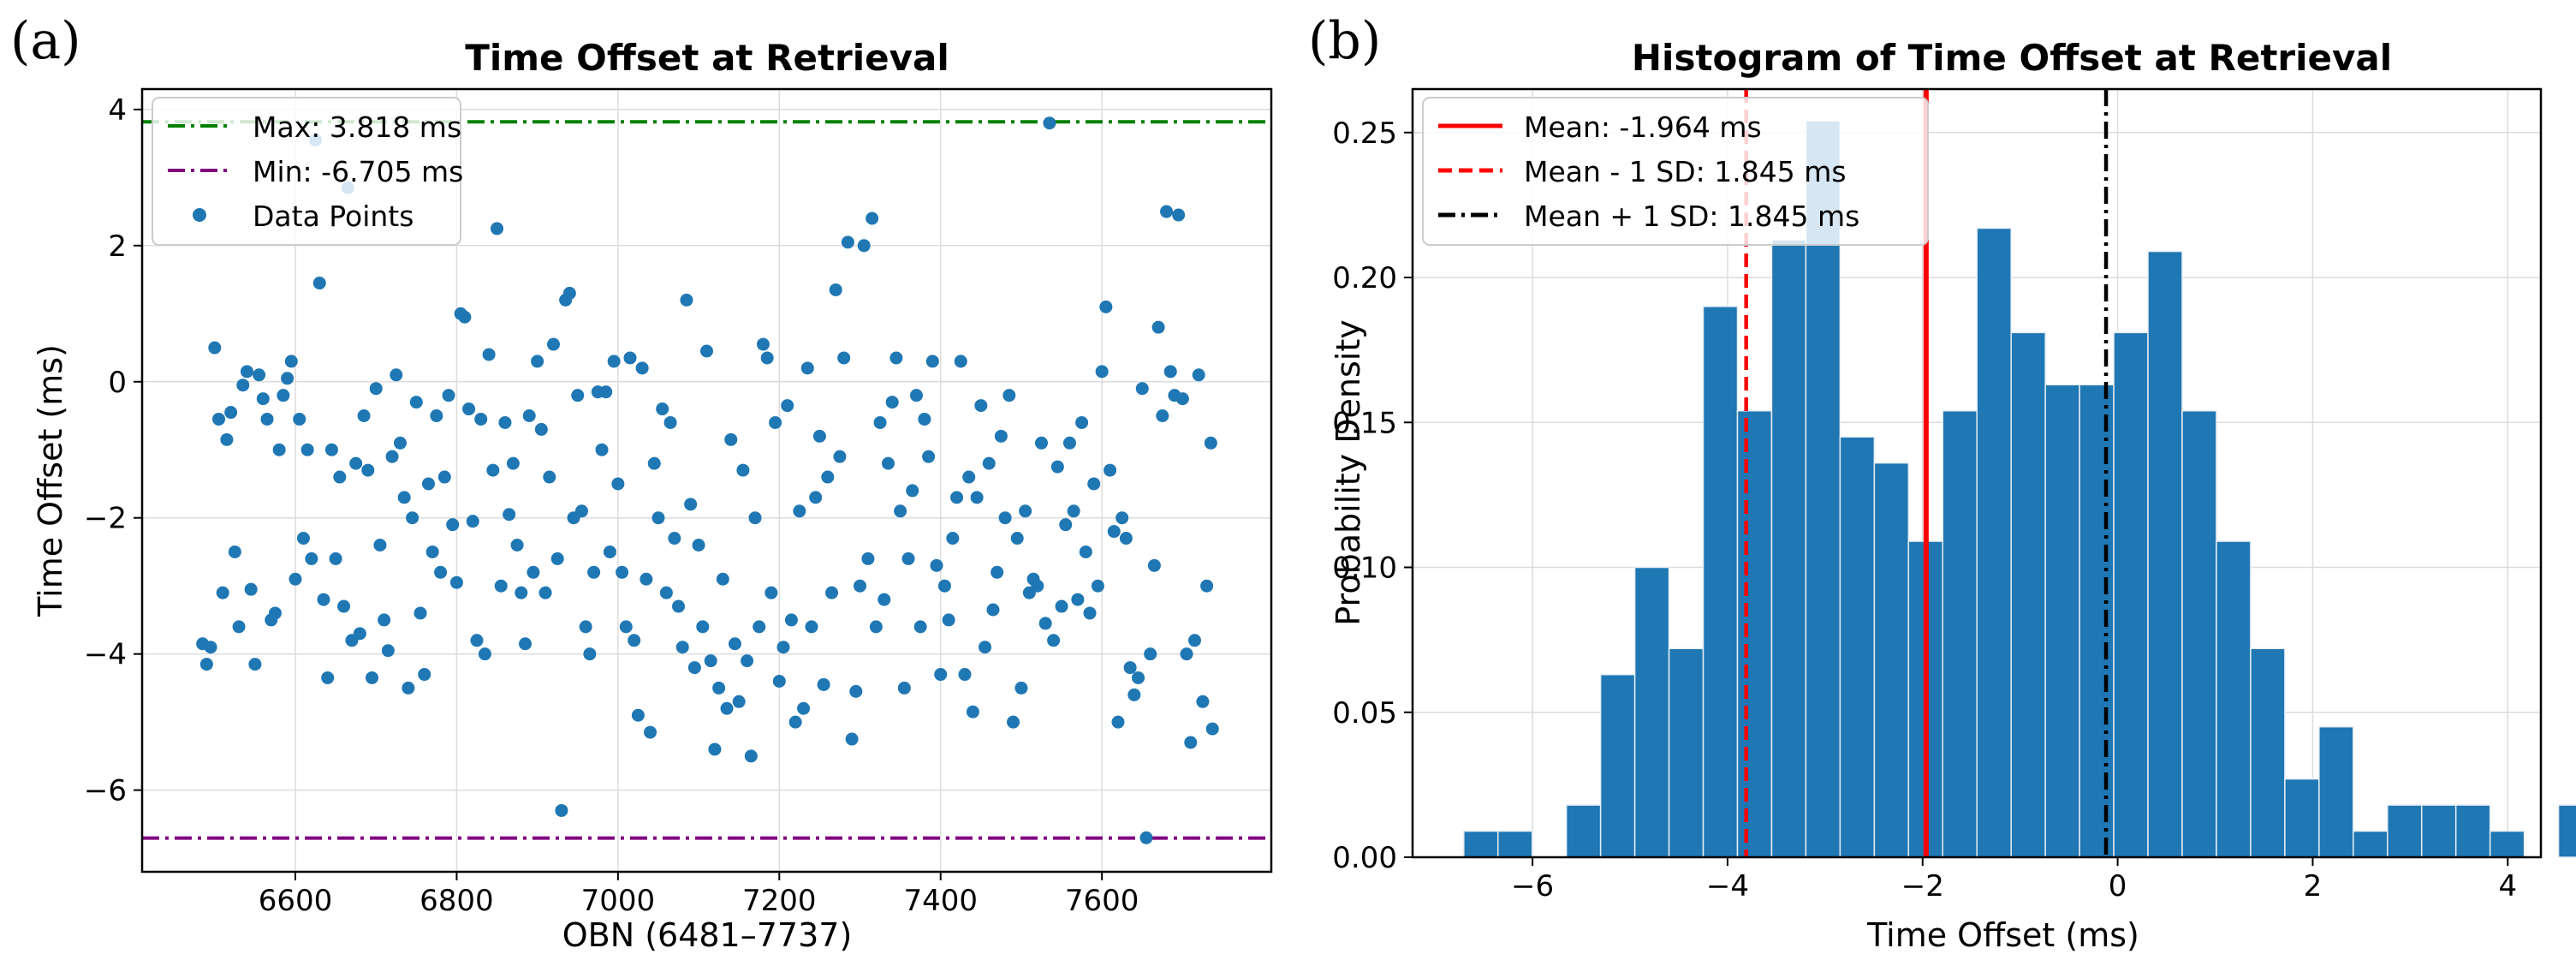  What do you see at coordinates (118, 383) in the screenshot?
I see `y-tick-label: 0` at bounding box center [118, 383].